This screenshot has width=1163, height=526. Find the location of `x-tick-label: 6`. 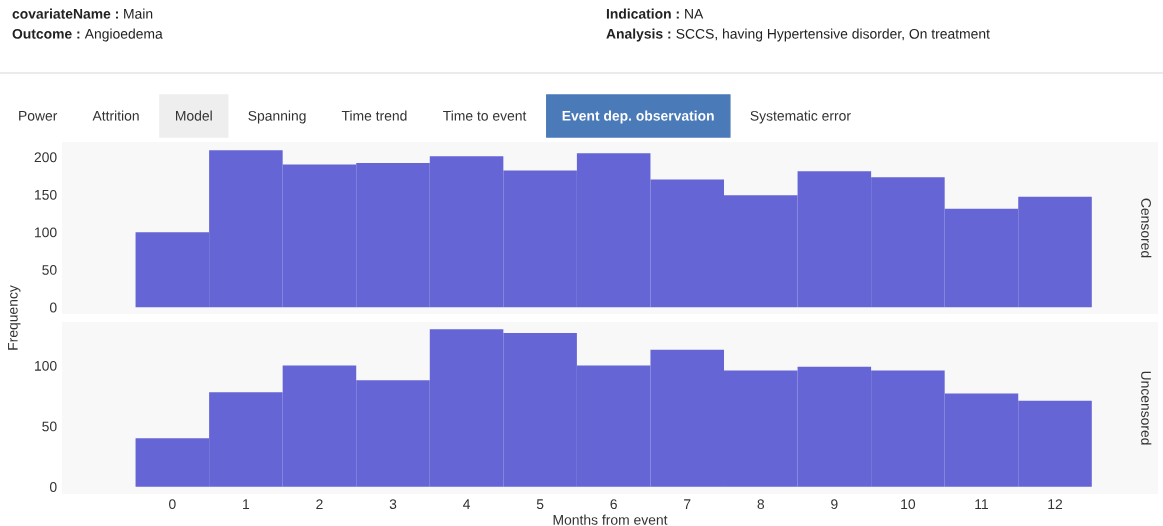

x-tick-label: 6 is located at coordinates (613, 504).